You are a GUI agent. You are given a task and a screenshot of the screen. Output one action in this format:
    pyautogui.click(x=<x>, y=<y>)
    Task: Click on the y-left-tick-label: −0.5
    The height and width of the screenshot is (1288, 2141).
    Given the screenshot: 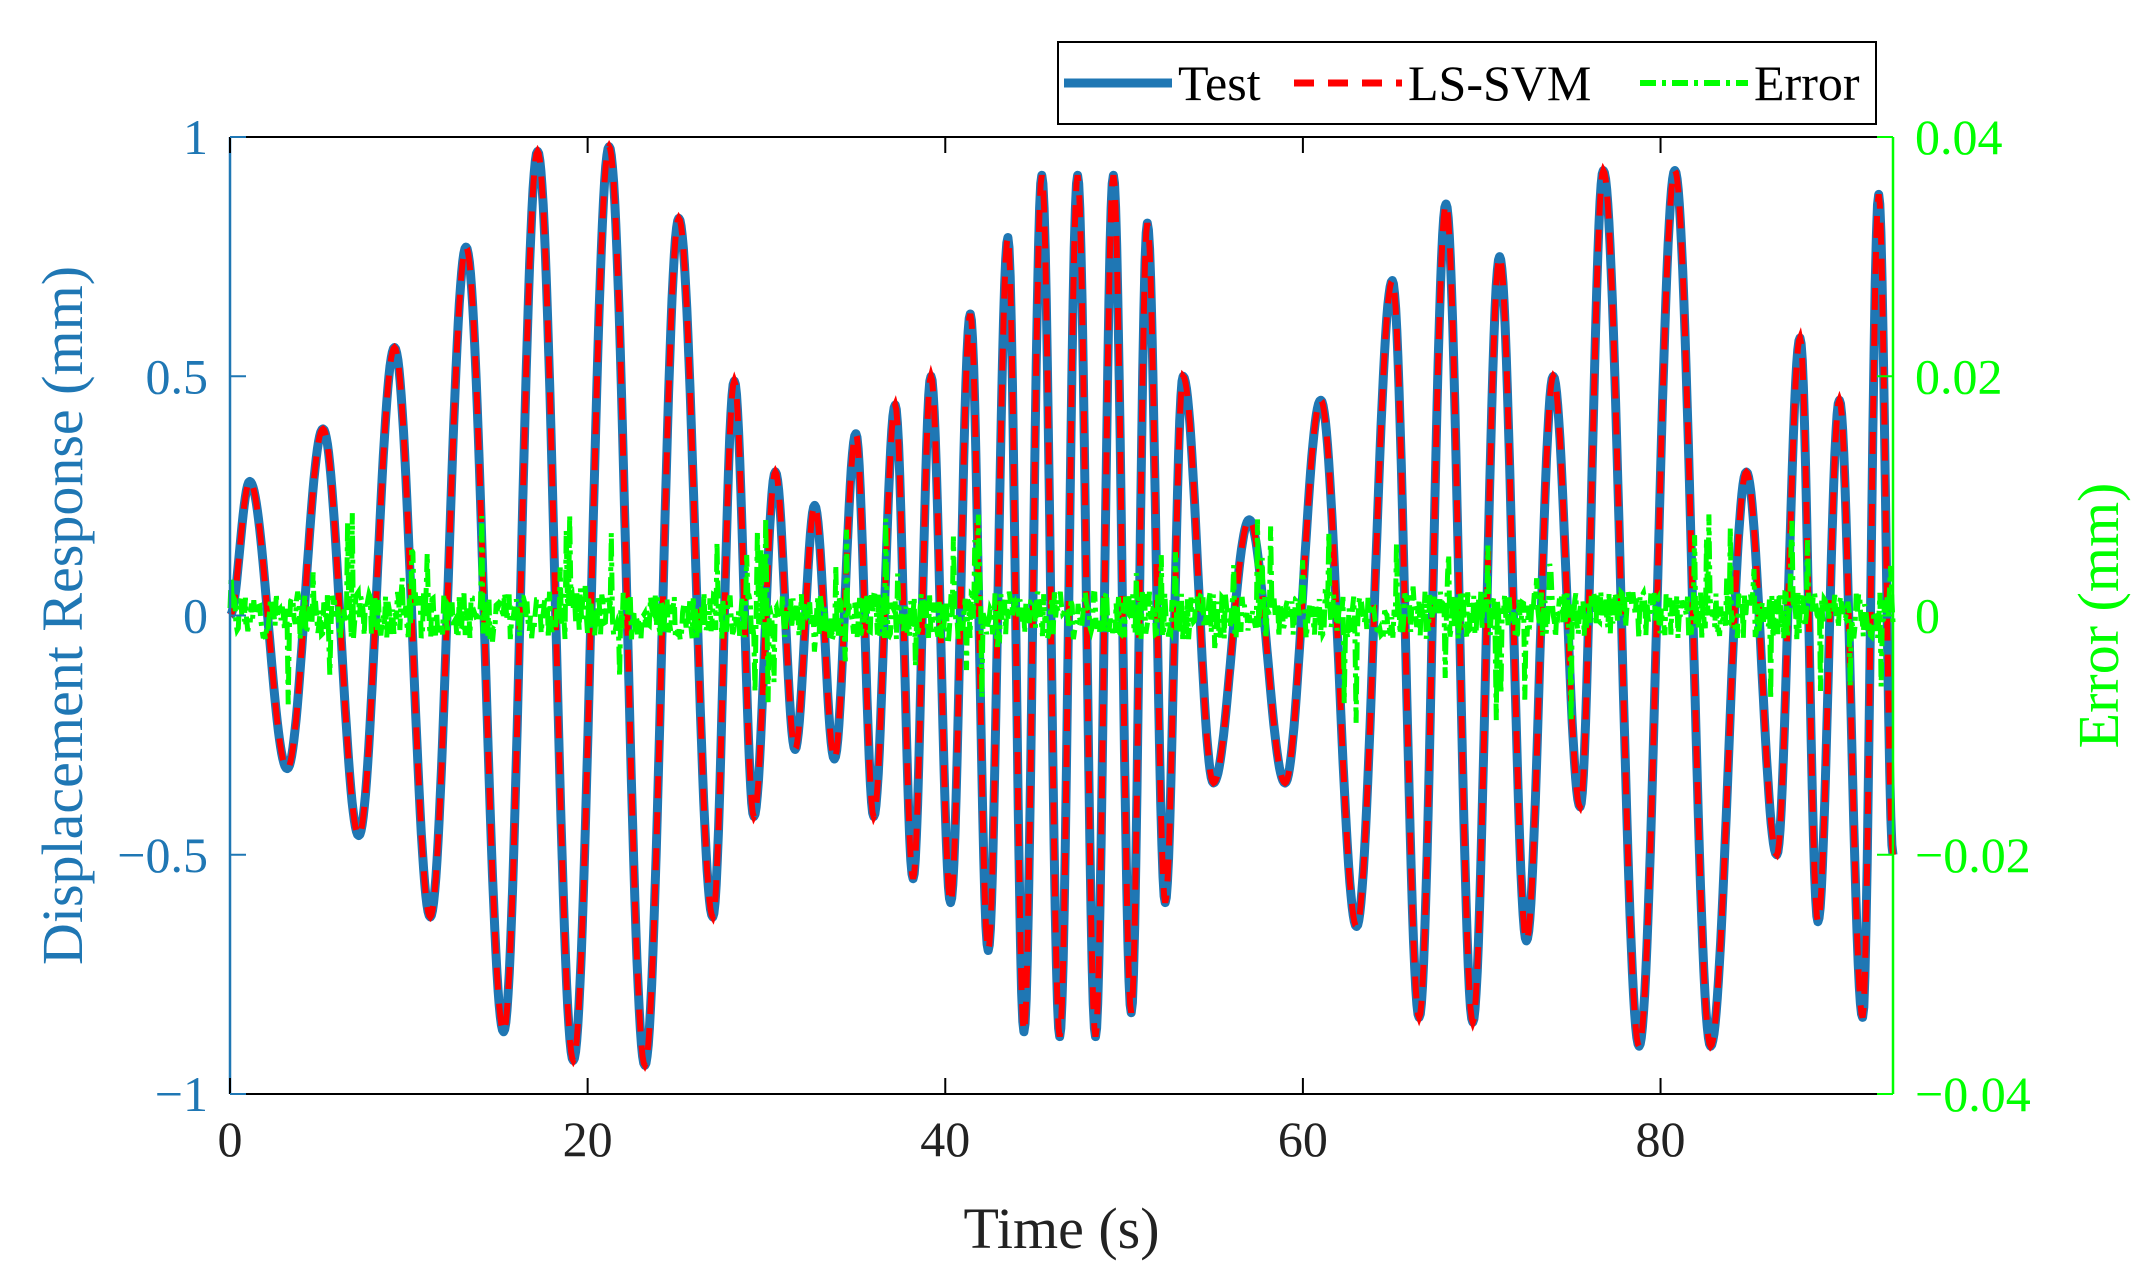 What is the action you would take?
    pyautogui.click(x=162, y=855)
    